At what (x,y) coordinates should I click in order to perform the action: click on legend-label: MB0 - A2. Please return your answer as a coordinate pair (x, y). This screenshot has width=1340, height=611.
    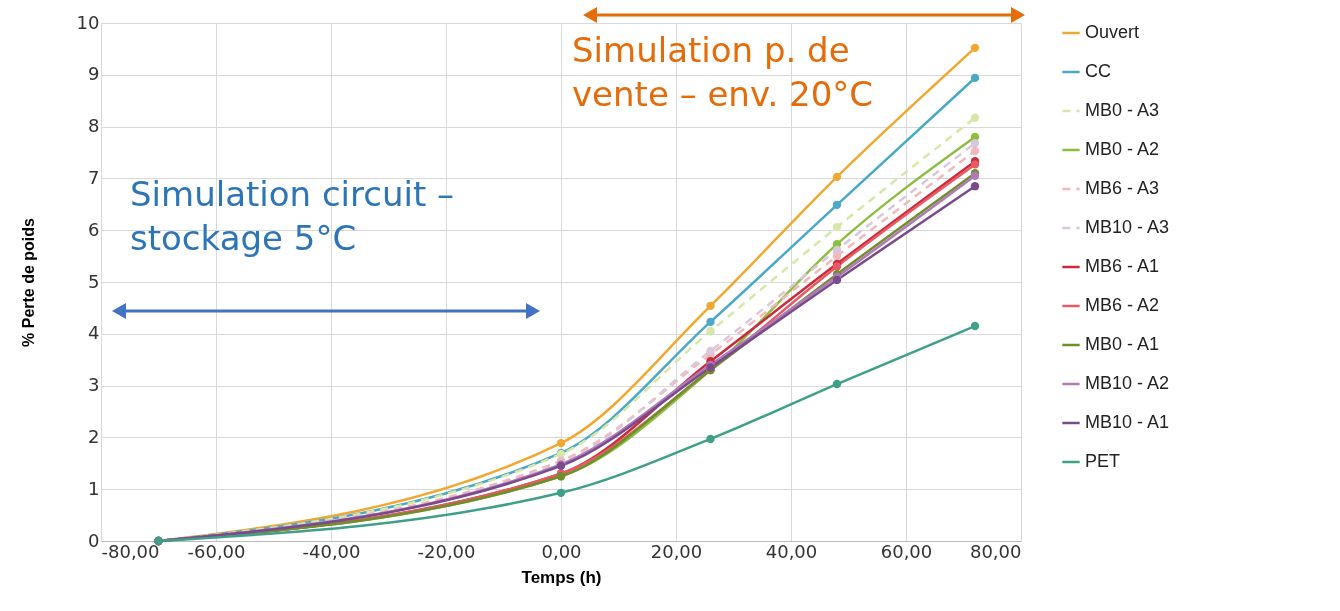
    Looking at the image, I should click on (1122, 149).